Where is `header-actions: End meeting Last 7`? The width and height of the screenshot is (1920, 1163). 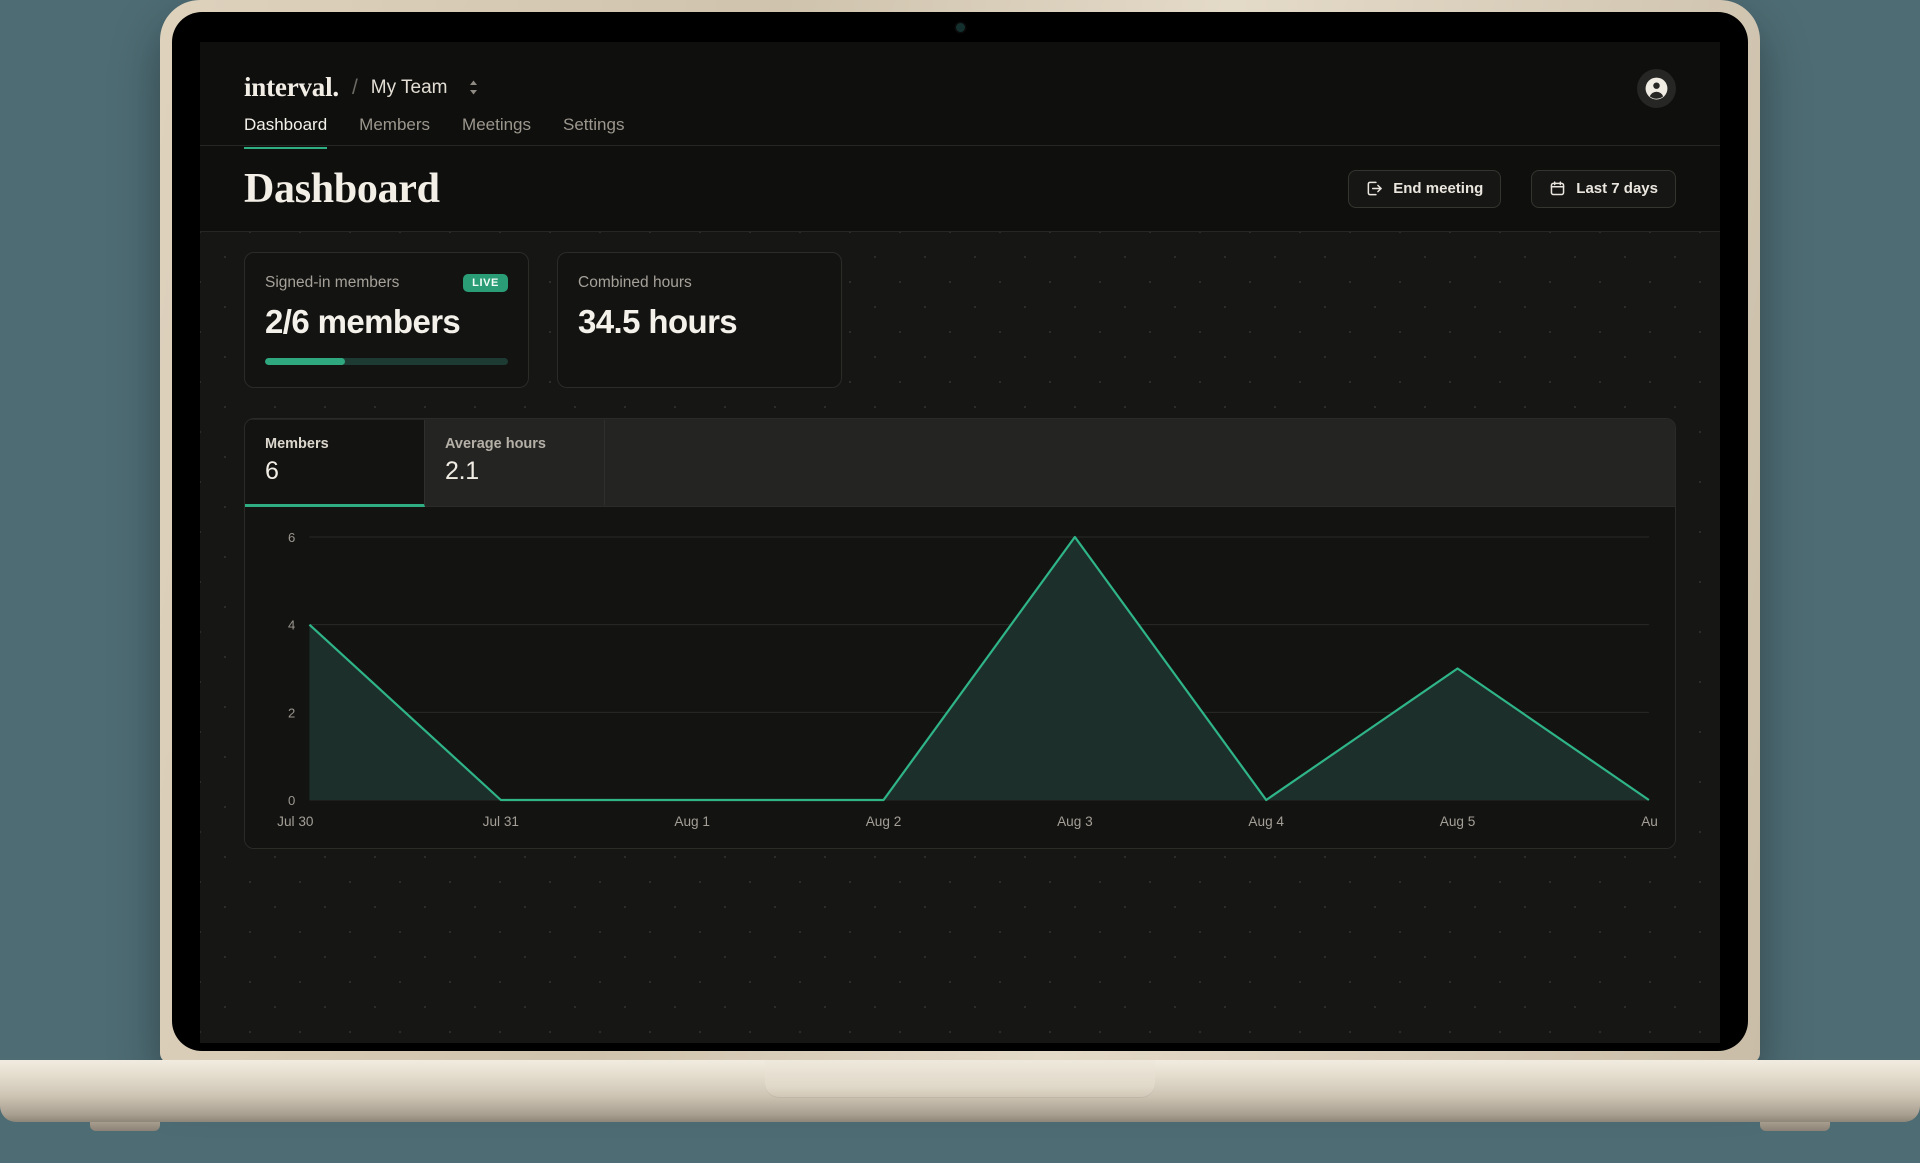 header-actions: End meeting Last 7 is located at coordinates (1512, 188).